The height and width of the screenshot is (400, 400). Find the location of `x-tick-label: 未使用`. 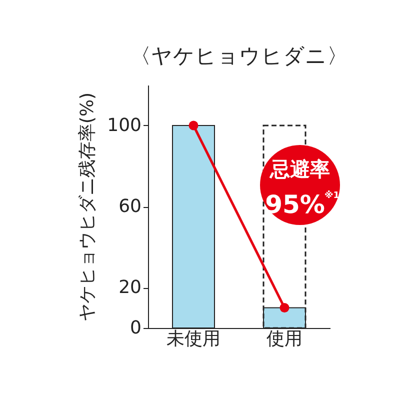

x-tick-label: 未使用 is located at coordinates (193, 339).